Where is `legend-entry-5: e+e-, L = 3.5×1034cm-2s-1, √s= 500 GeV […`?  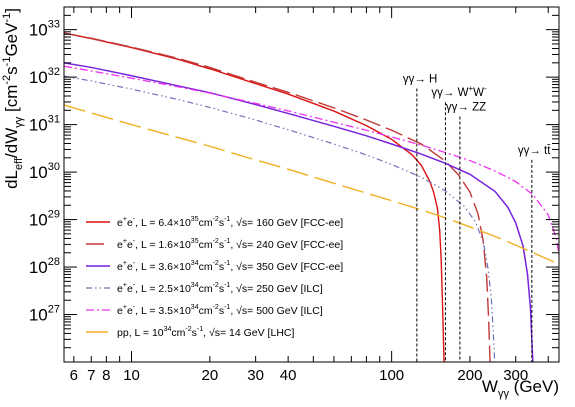 legend-entry-5: e+e-, L = 3.5×1034cm-2s-1, √s= 500 GeV [… is located at coordinates (220, 310).